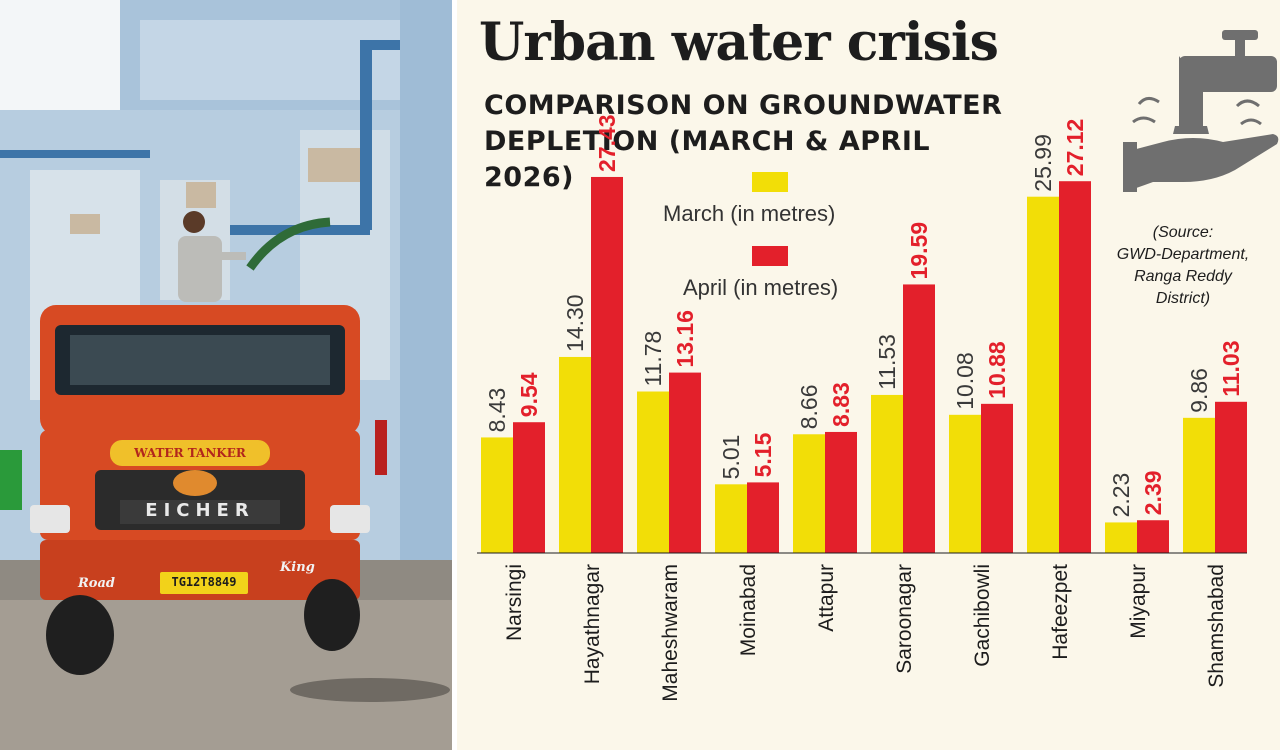  What do you see at coordinates (653, 472) in the screenshot?
I see `bar-march-maheshwaram` at bounding box center [653, 472].